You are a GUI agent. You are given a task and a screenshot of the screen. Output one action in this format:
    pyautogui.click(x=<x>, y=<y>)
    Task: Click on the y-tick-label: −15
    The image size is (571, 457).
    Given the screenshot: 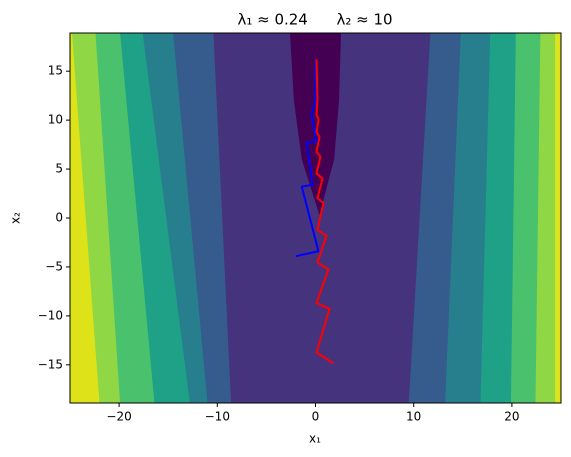 What is the action you would take?
    pyautogui.click(x=50, y=364)
    